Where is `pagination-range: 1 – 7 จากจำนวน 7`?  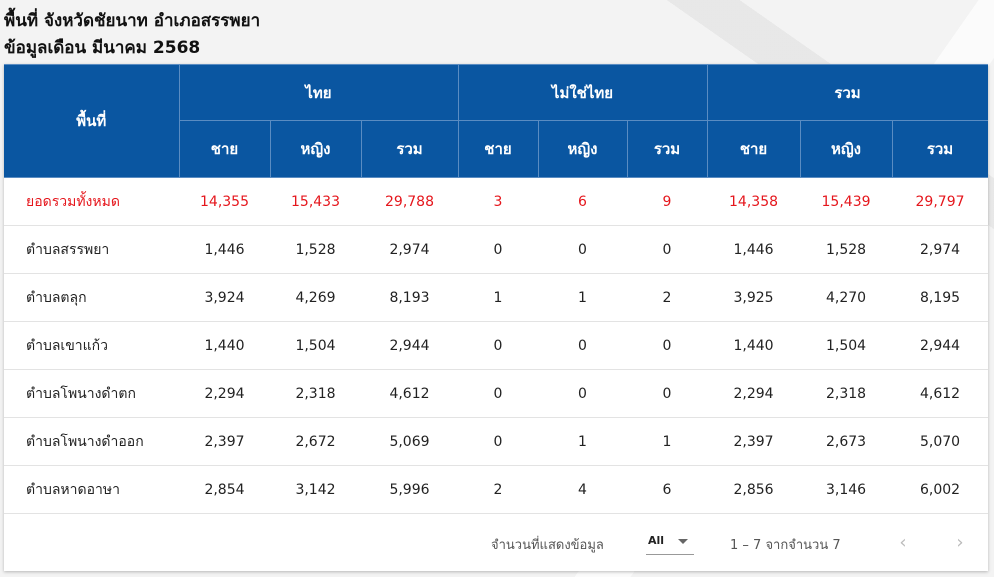 pagination-range: 1 – 7 จากจำนวน 7 is located at coordinates (785, 545).